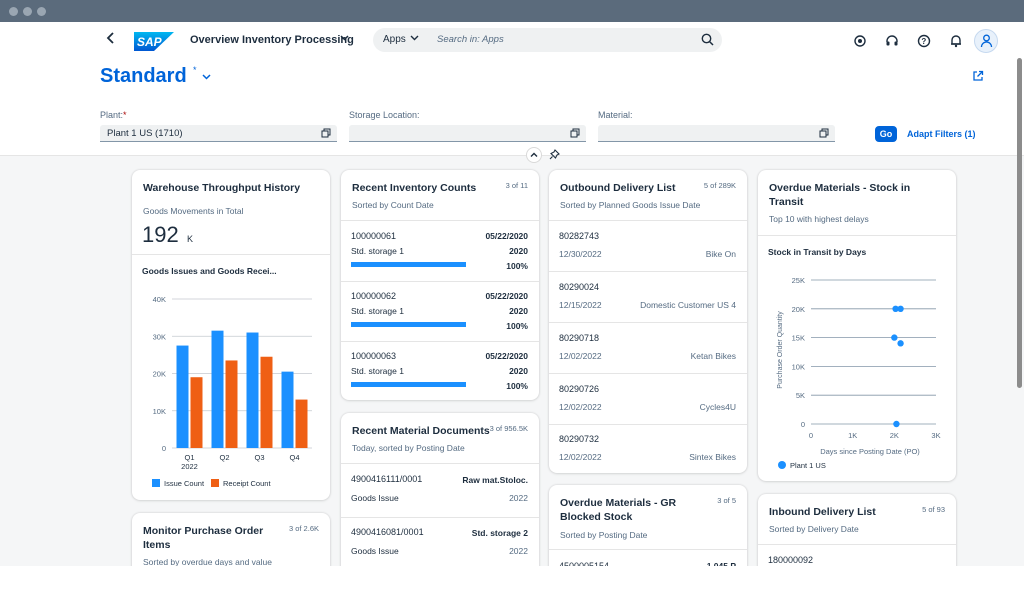 This screenshot has width=1024, height=601. Describe the element at coordinates (13, 11) in the screenshot. I see `window-close-dot` at that location.